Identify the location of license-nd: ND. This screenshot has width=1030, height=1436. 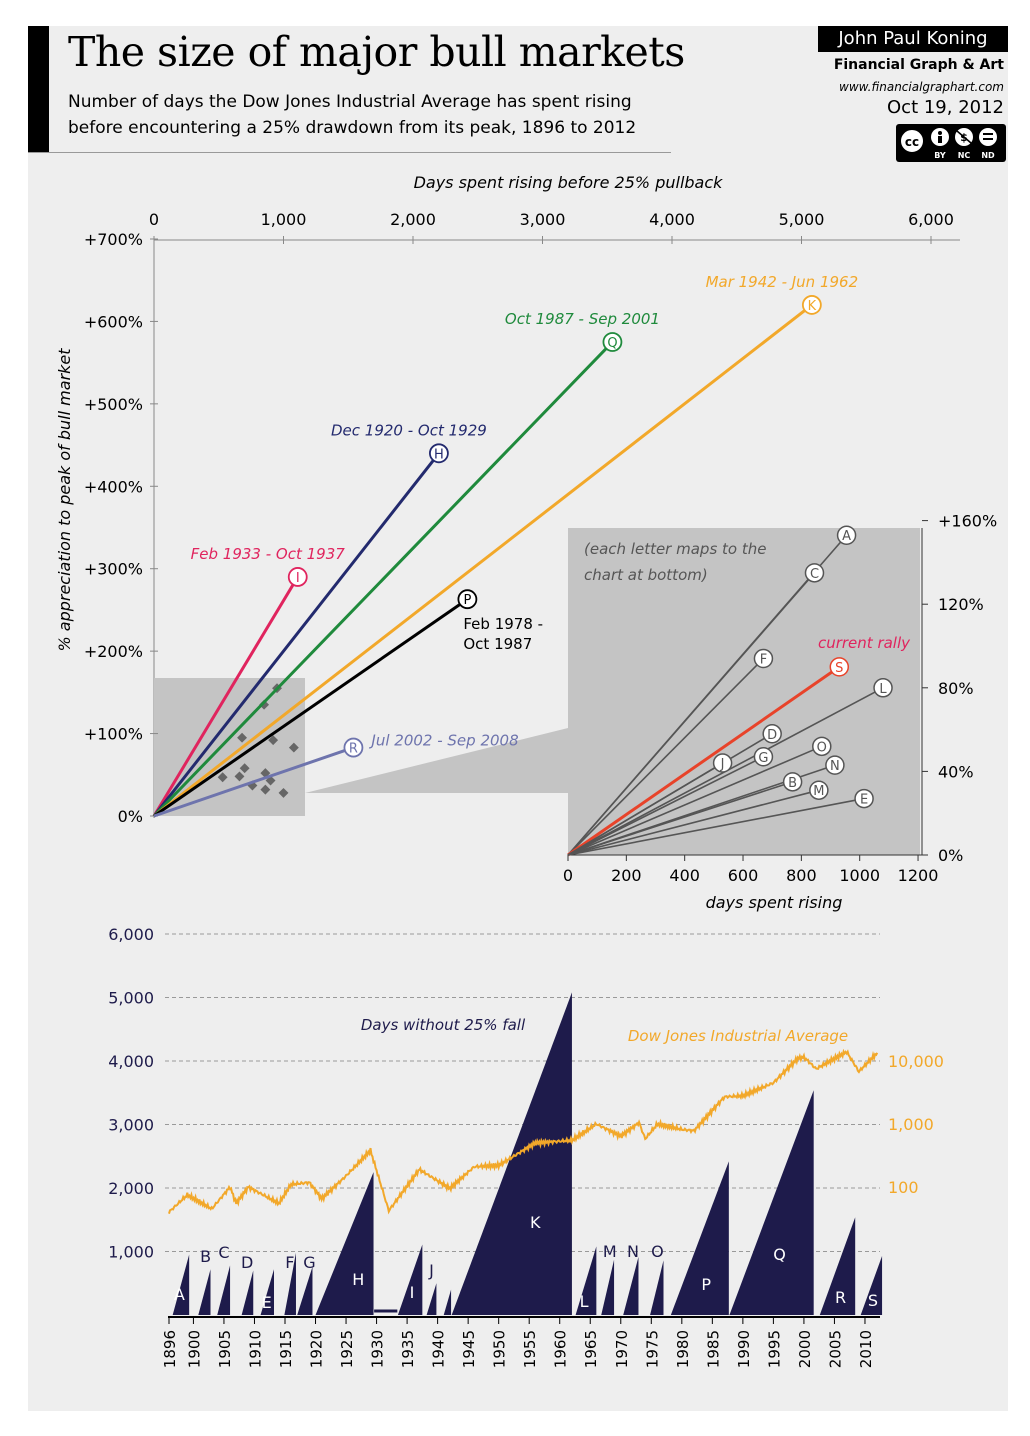
(988, 155).